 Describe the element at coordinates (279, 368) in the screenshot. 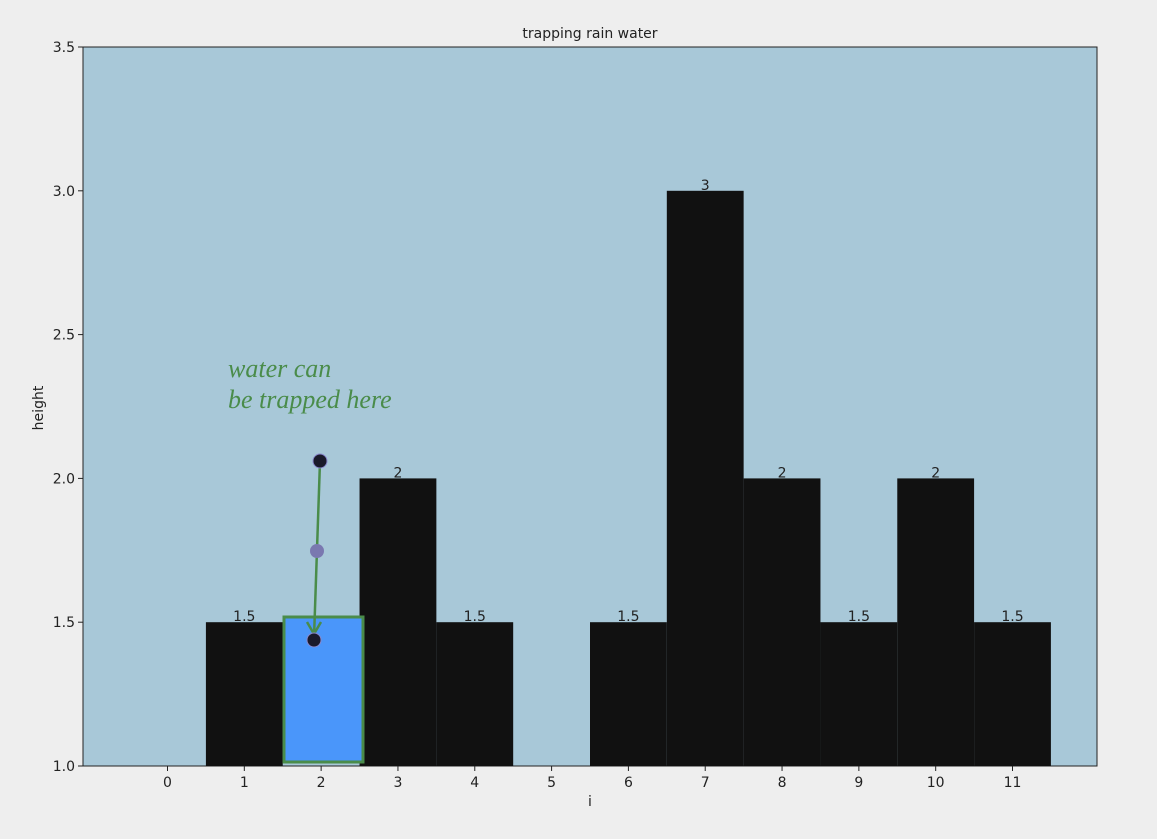

I see `annotation: water can` at that location.